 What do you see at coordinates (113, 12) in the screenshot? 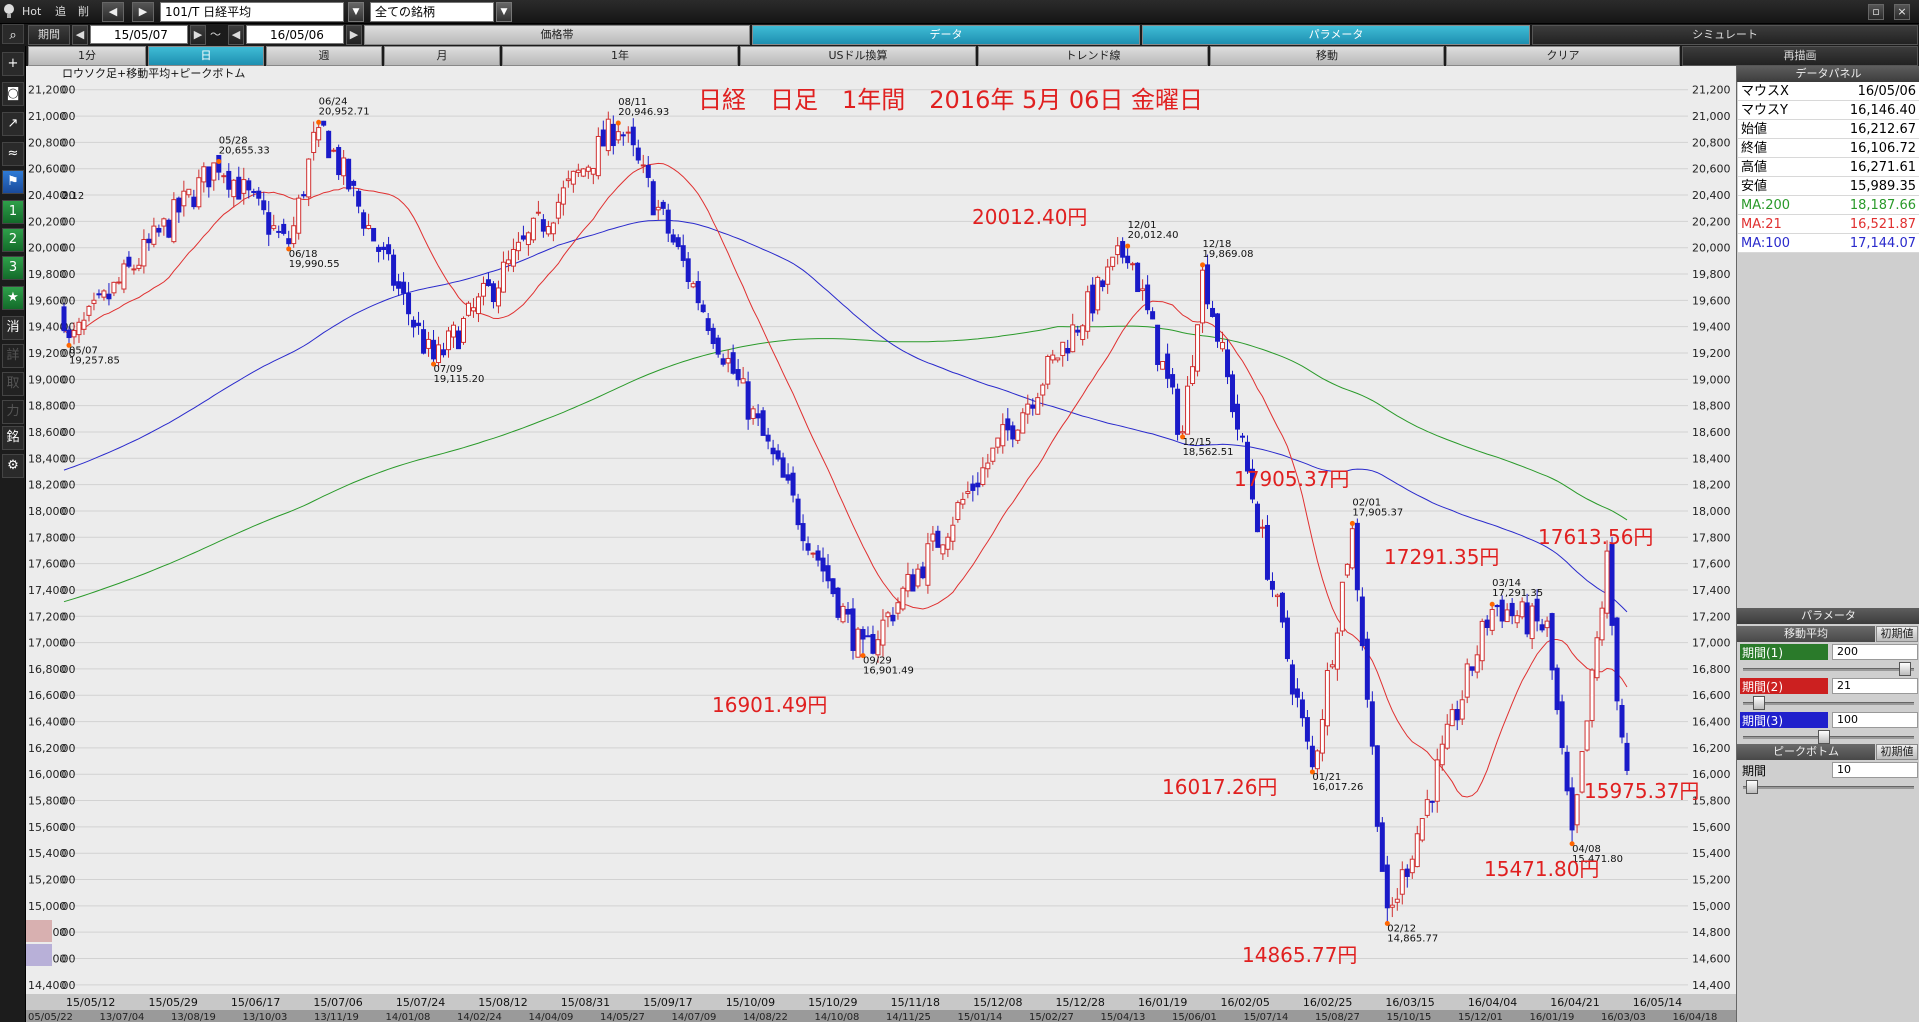
I see `prev-symbol-button: ◀` at bounding box center [113, 12].